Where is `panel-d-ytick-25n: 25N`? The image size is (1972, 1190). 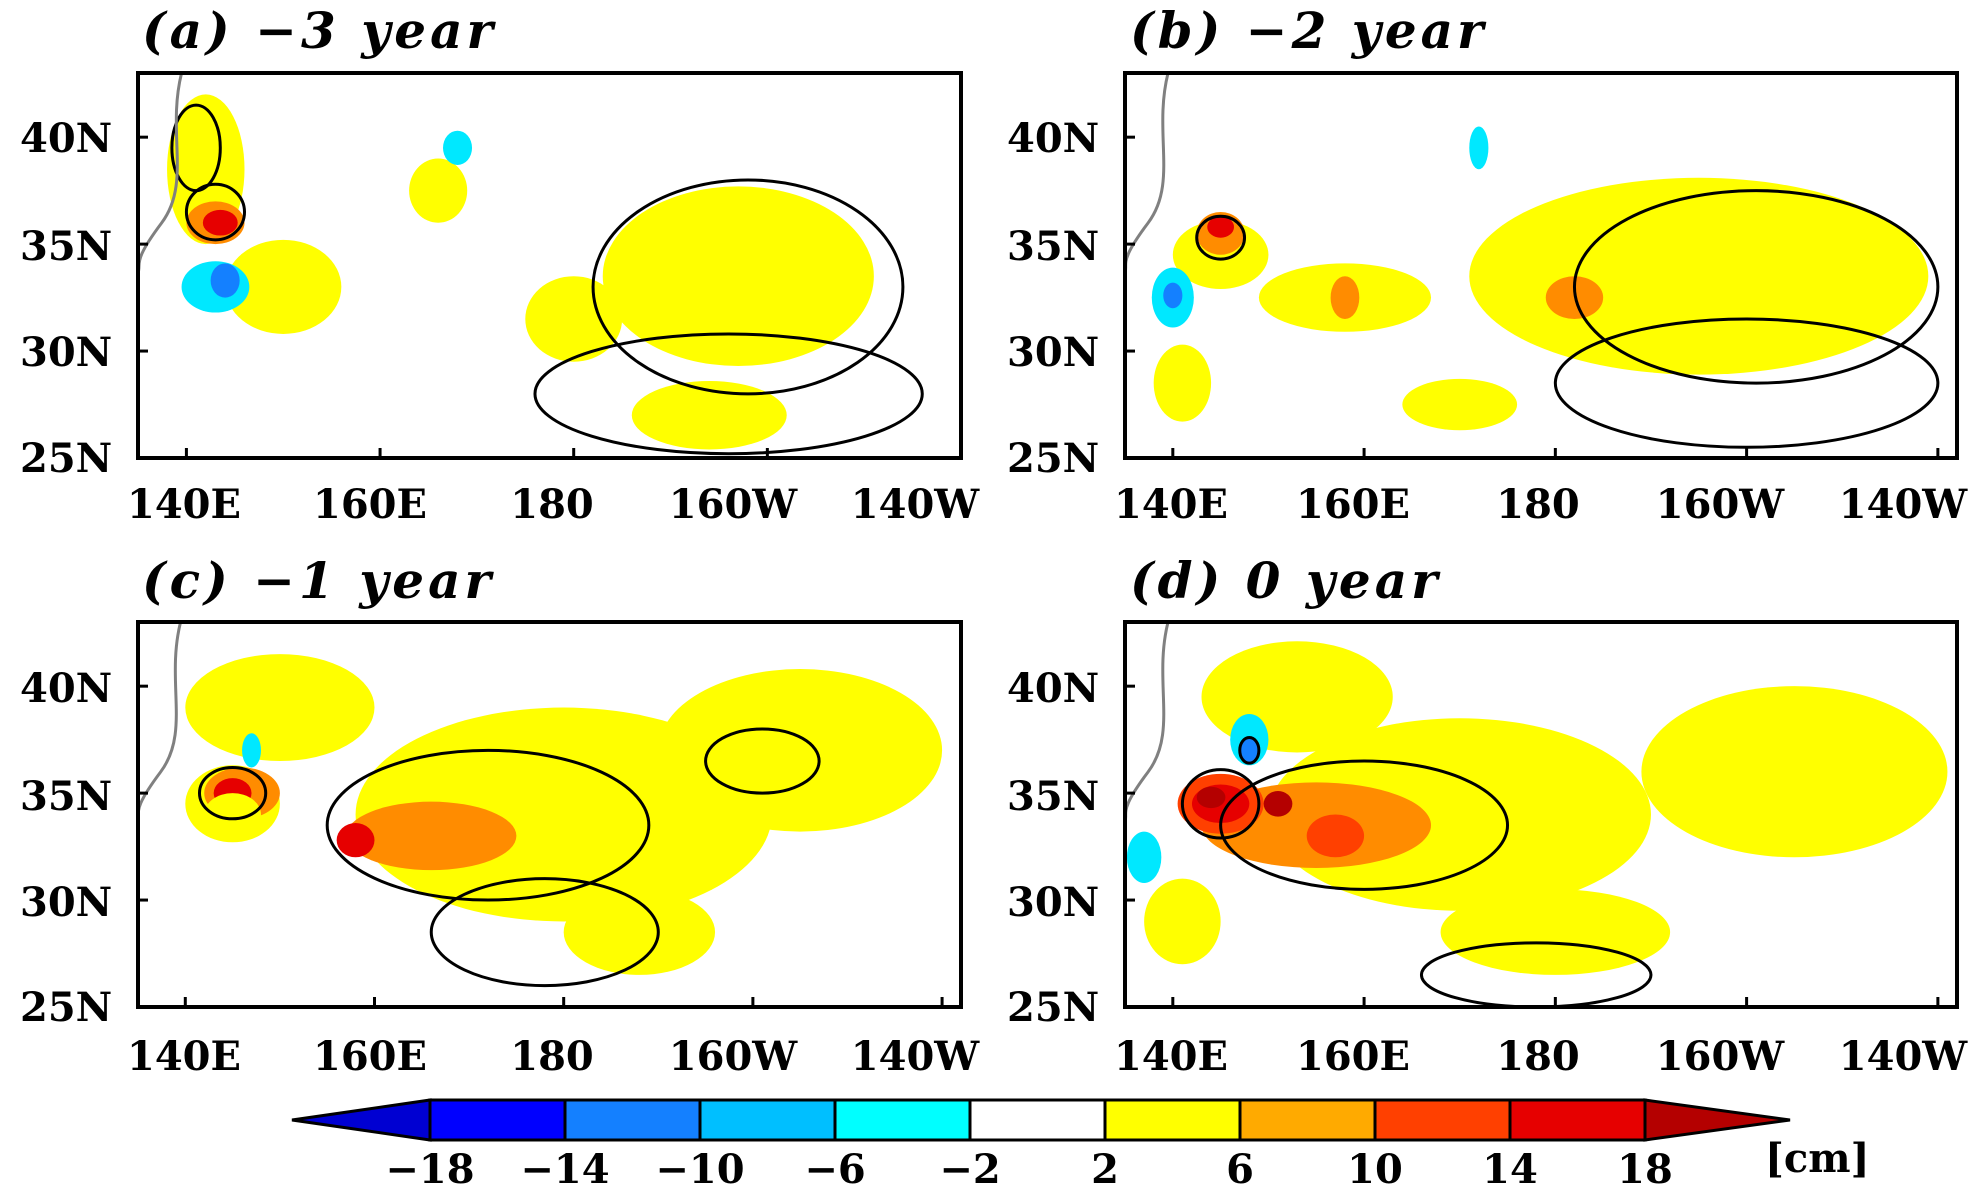 panel-d-ytick-25n: 25N is located at coordinates (1053, 1007).